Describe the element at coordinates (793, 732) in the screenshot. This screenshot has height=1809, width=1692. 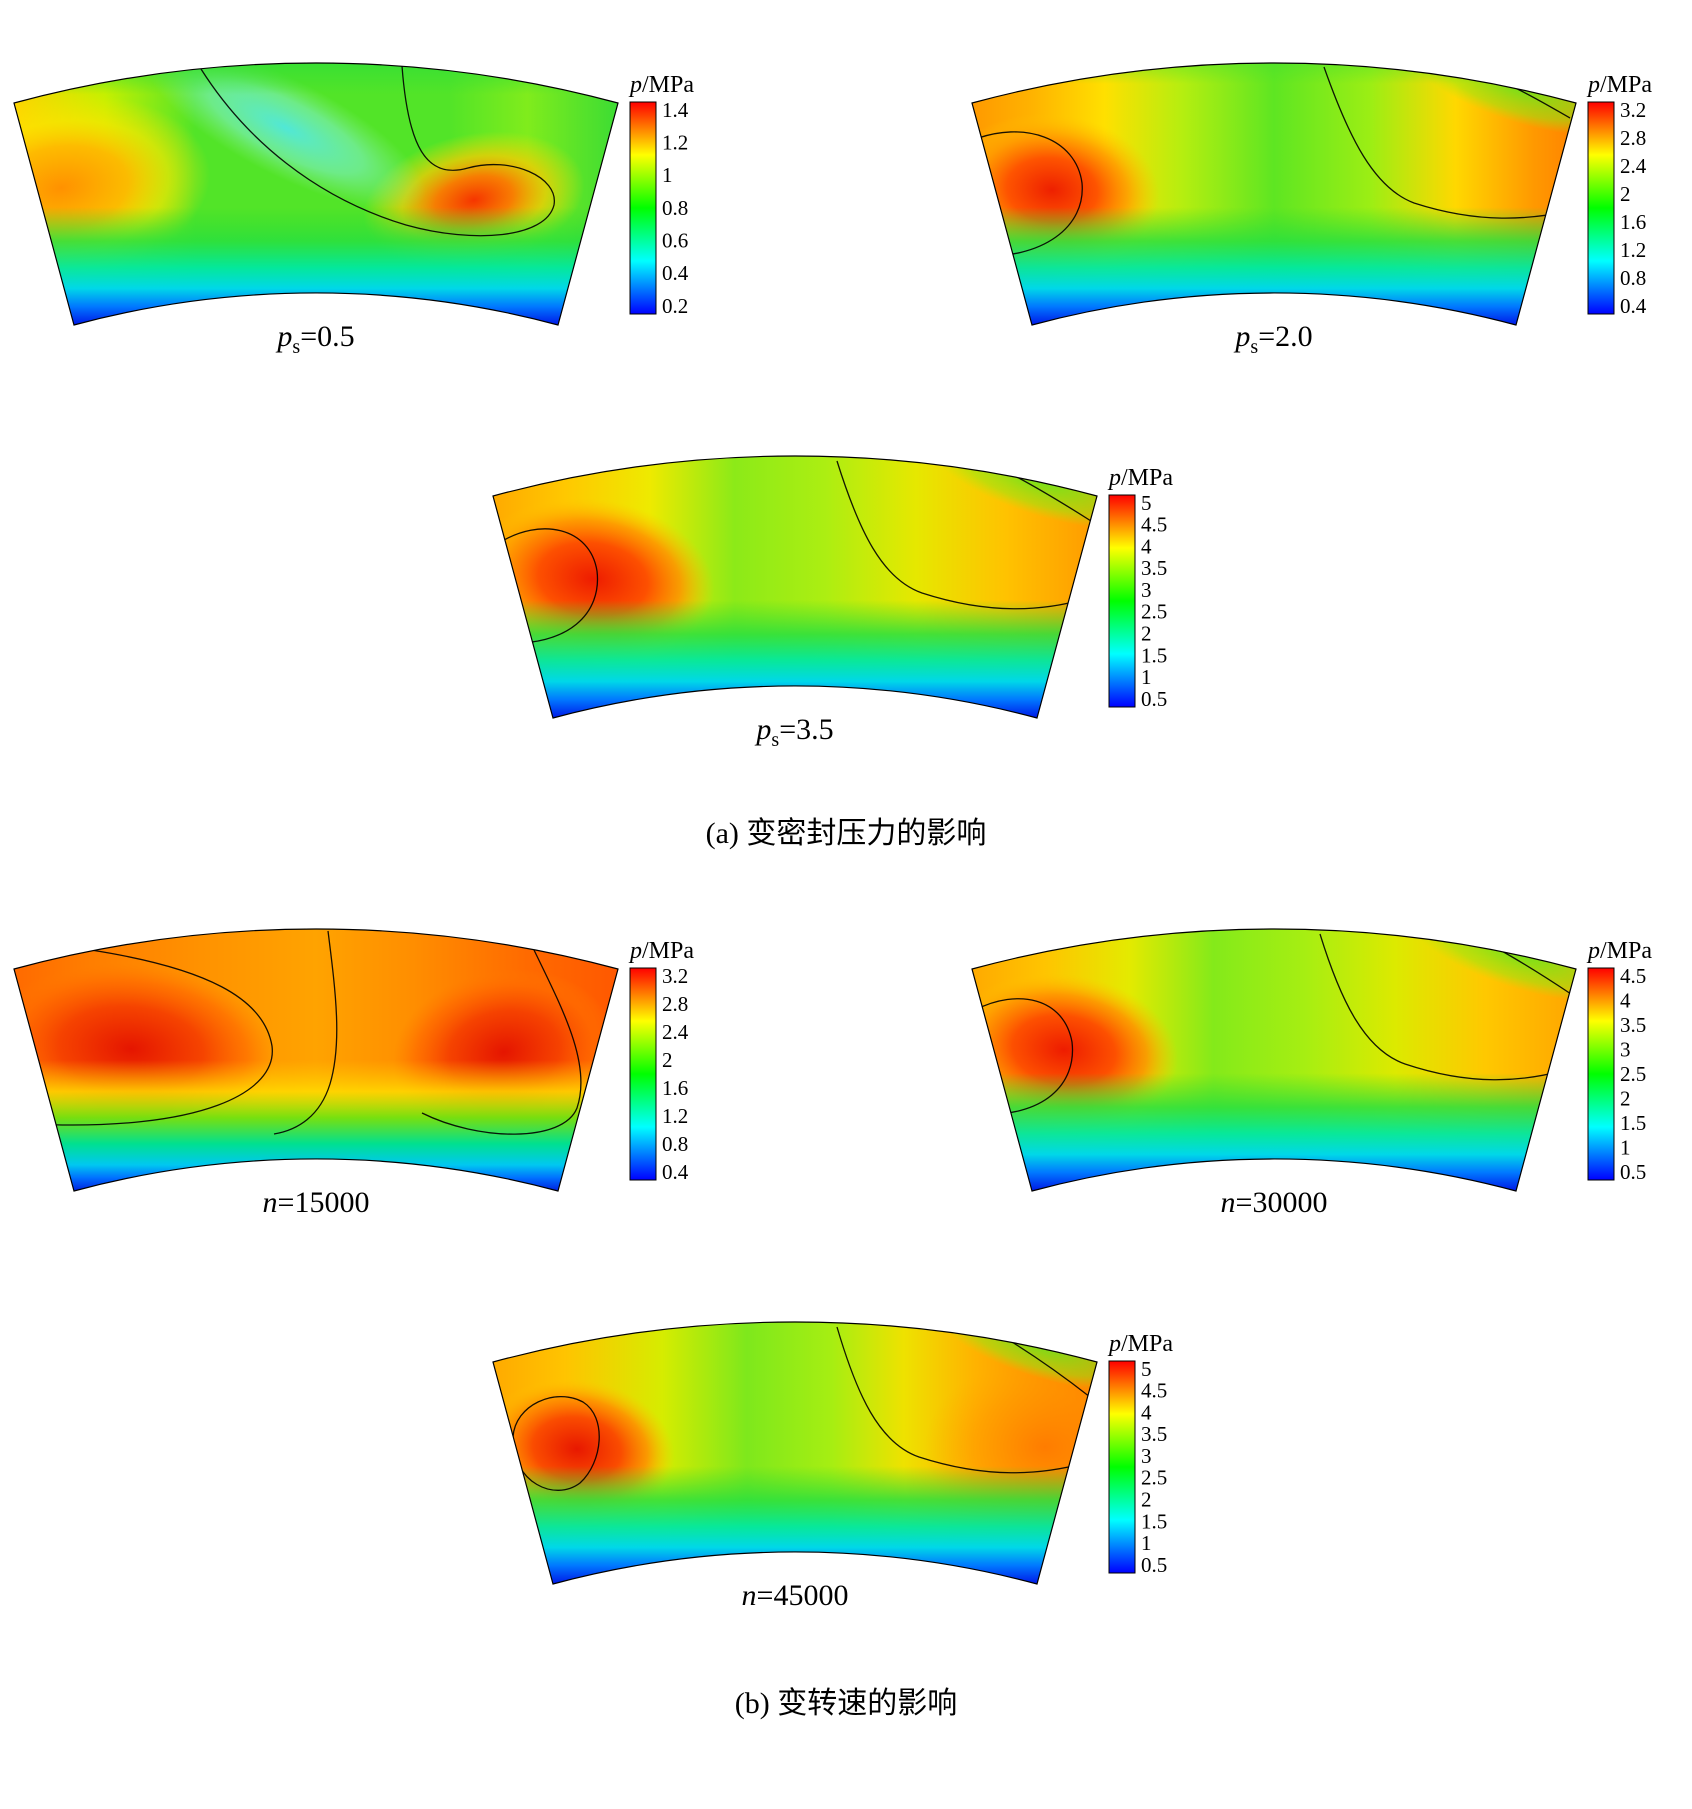
I see `panel-label: ps=3.5` at that location.